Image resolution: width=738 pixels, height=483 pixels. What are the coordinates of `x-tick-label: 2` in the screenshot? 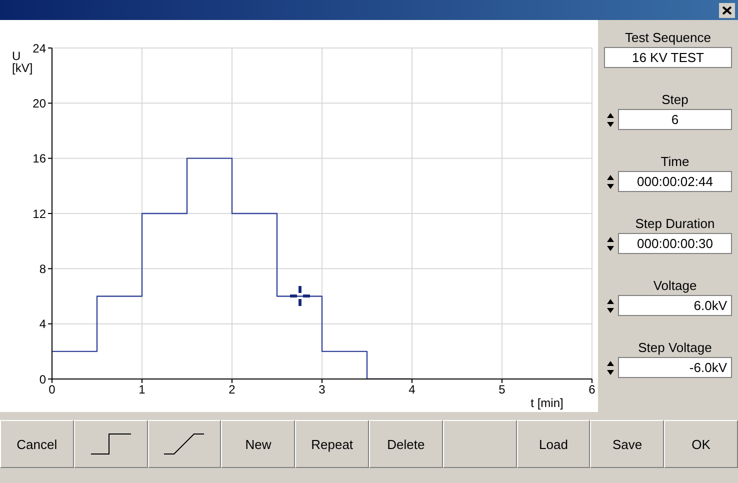 It's located at (232, 389).